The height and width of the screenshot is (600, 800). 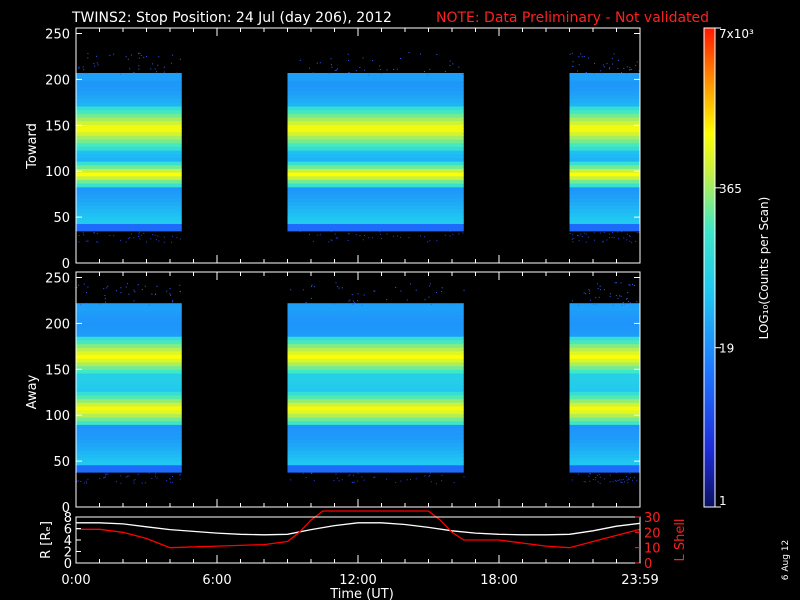 I want to click on preliminary-note: NOTE: Data Preliminary - Not validated, so click(x=572, y=18).